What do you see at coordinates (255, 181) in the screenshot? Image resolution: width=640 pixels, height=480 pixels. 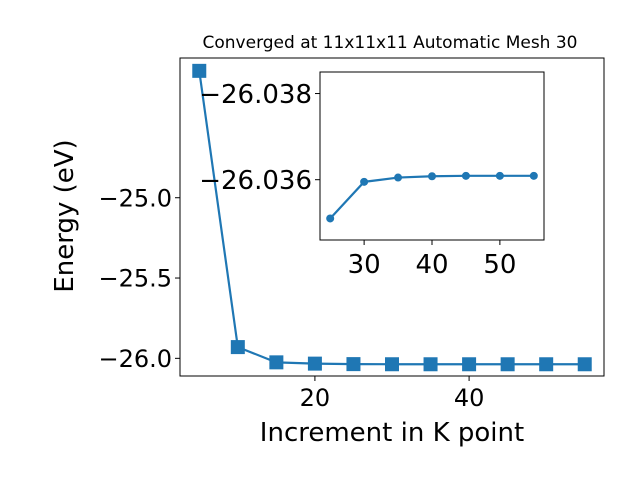 I see `inset-y-tick-label: −26.036` at bounding box center [255, 181].